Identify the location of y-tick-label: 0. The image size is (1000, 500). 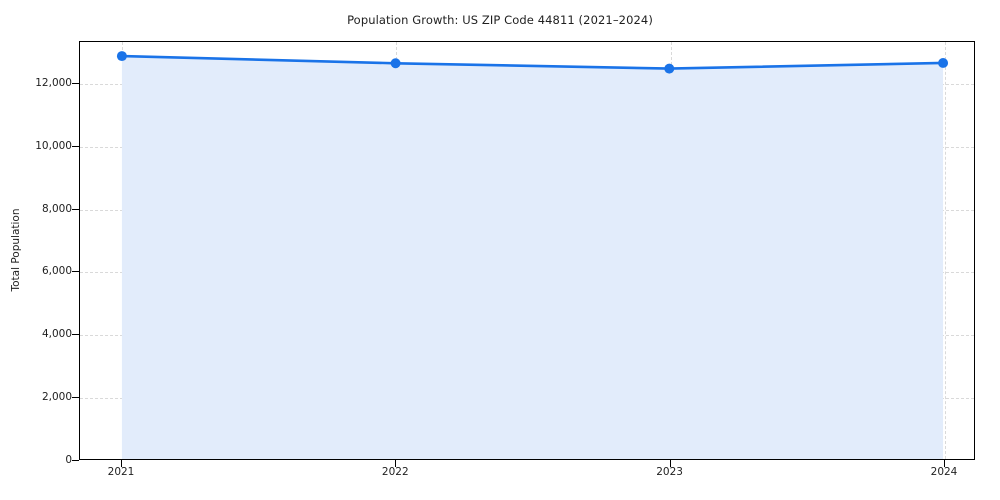
(68, 460).